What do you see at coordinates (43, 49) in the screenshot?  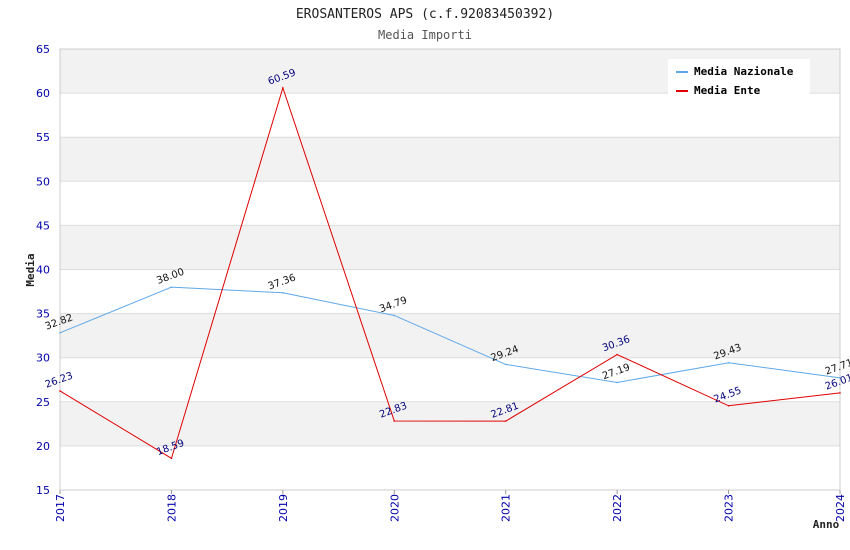 I see `y-tick-label: 65` at bounding box center [43, 49].